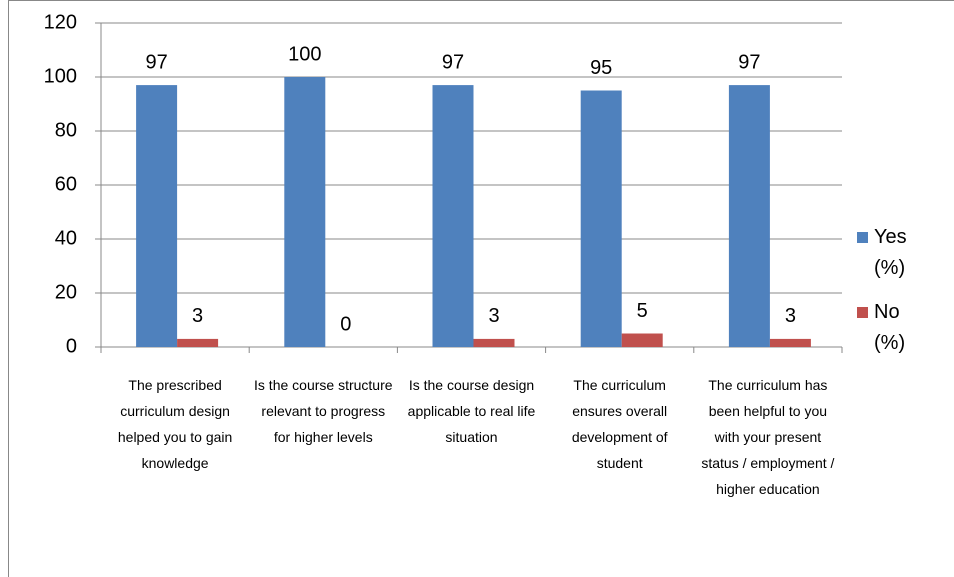 Image resolution: width=954 pixels, height=577 pixels. I want to click on y-tick-label: 100, so click(60, 76).